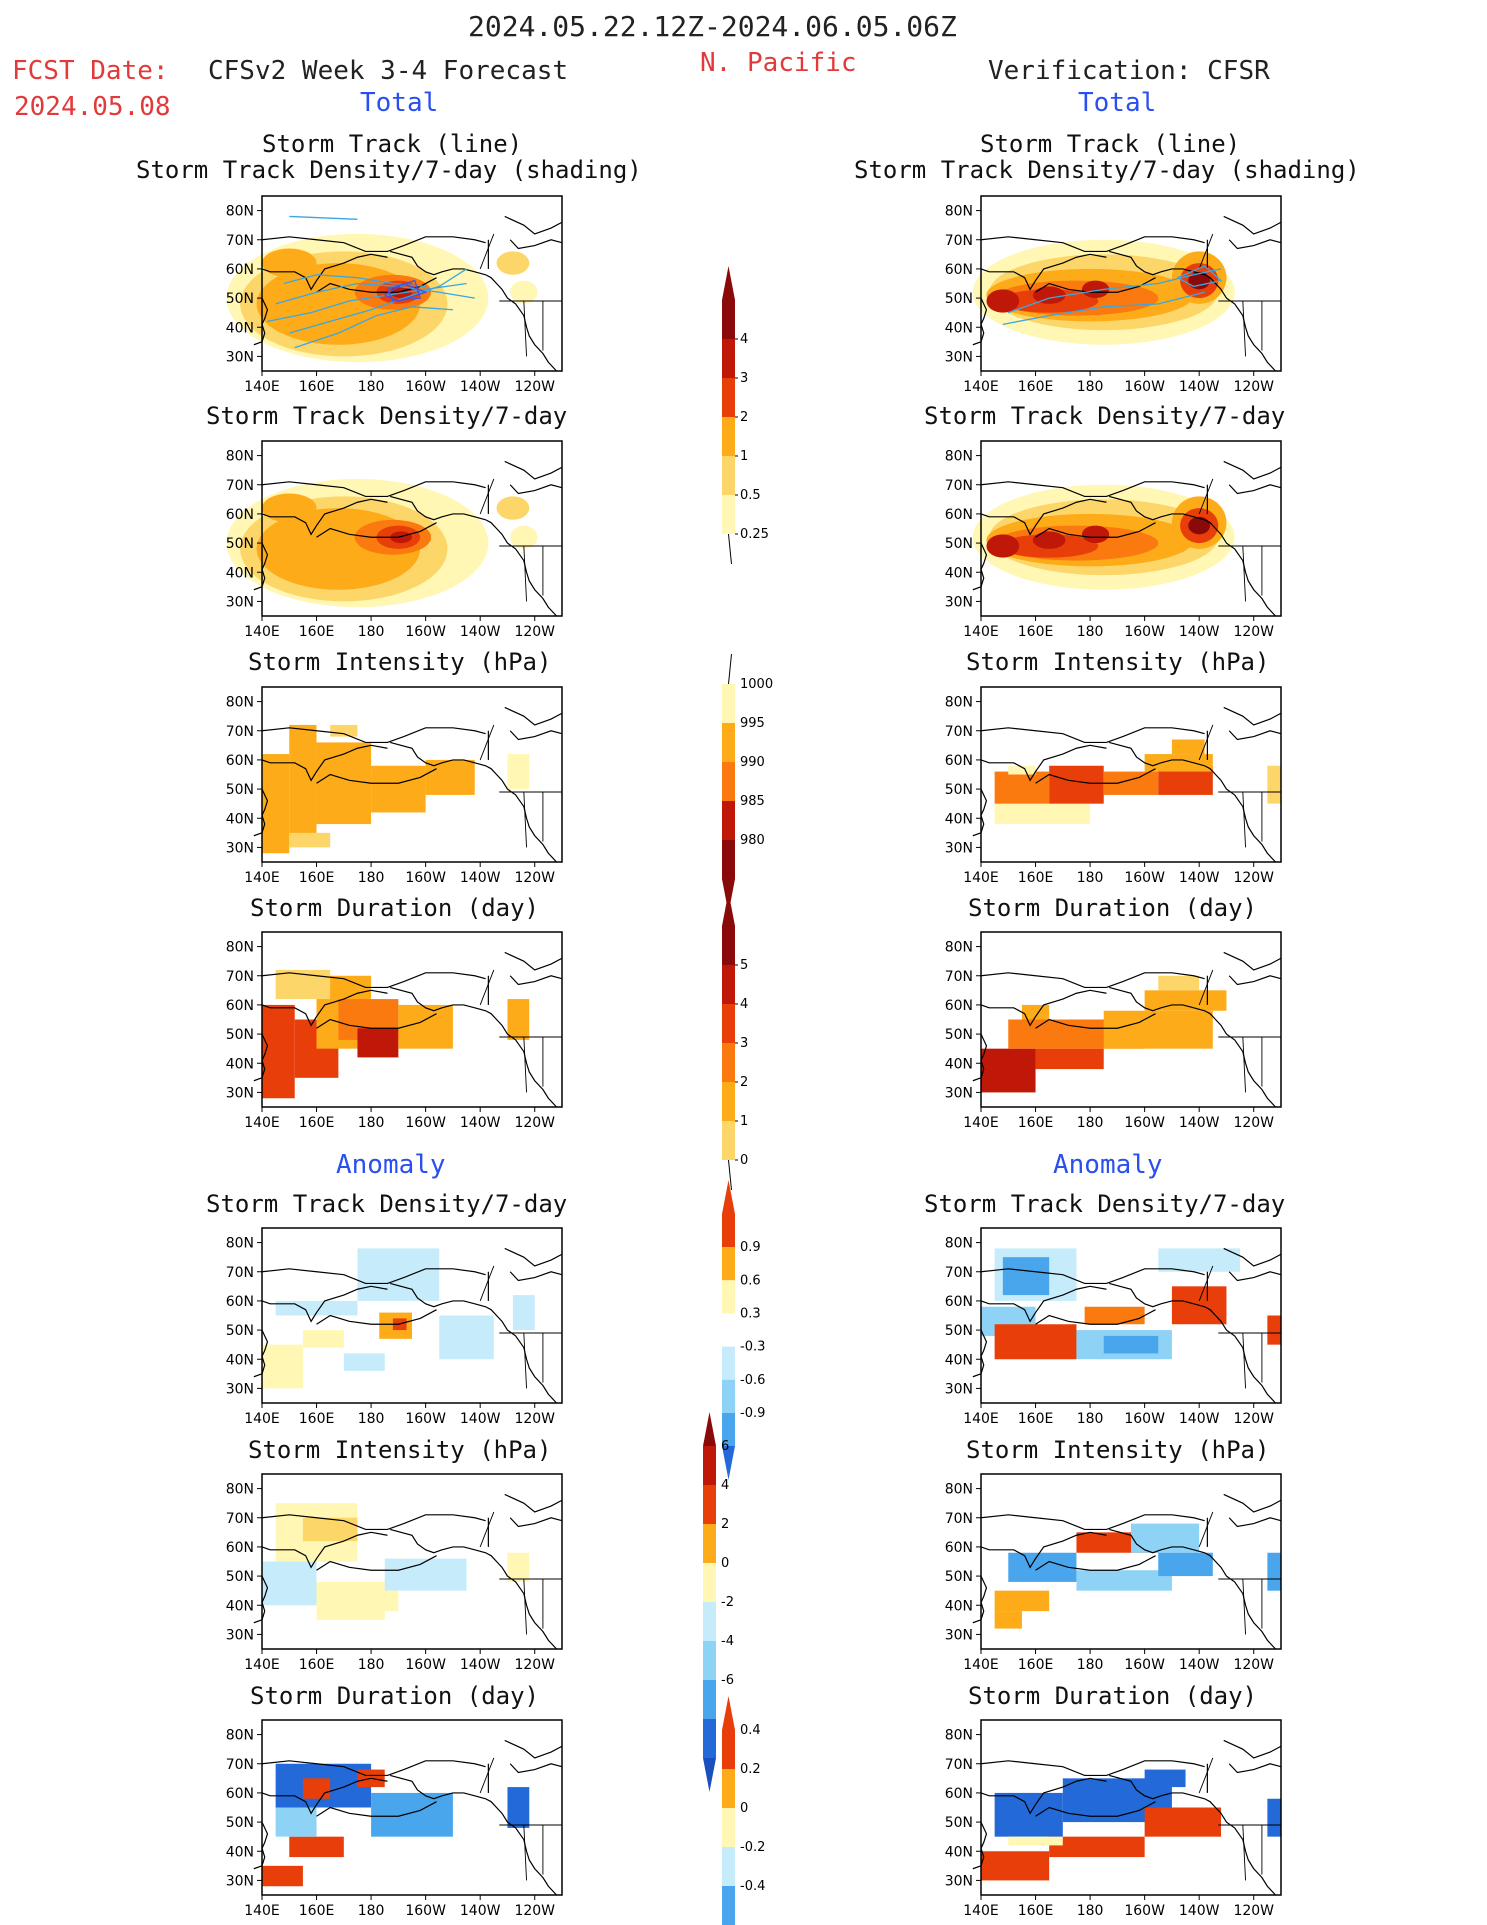 Image resolution: width=1487 pixels, height=1925 pixels. Describe the element at coordinates (387, 1204) in the screenshot. I see `title-l-density-anom: Storm Track Density/7-day` at that location.